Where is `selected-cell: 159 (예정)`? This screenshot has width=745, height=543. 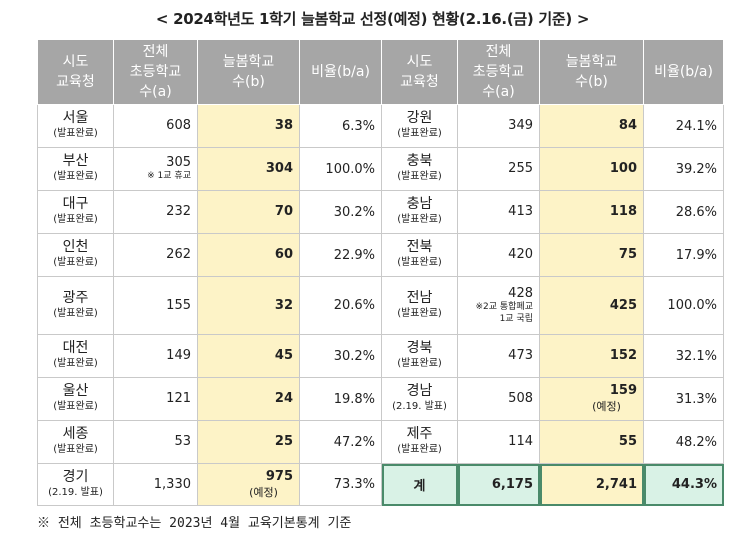 selected-cell: 159 (예정) is located at coordinates (591, 399).